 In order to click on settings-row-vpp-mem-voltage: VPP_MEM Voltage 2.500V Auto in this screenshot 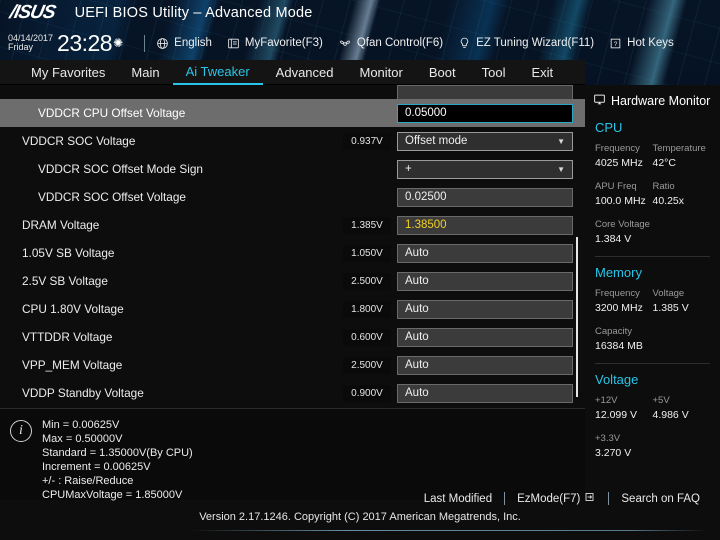, I will do `click(292, 365)`.